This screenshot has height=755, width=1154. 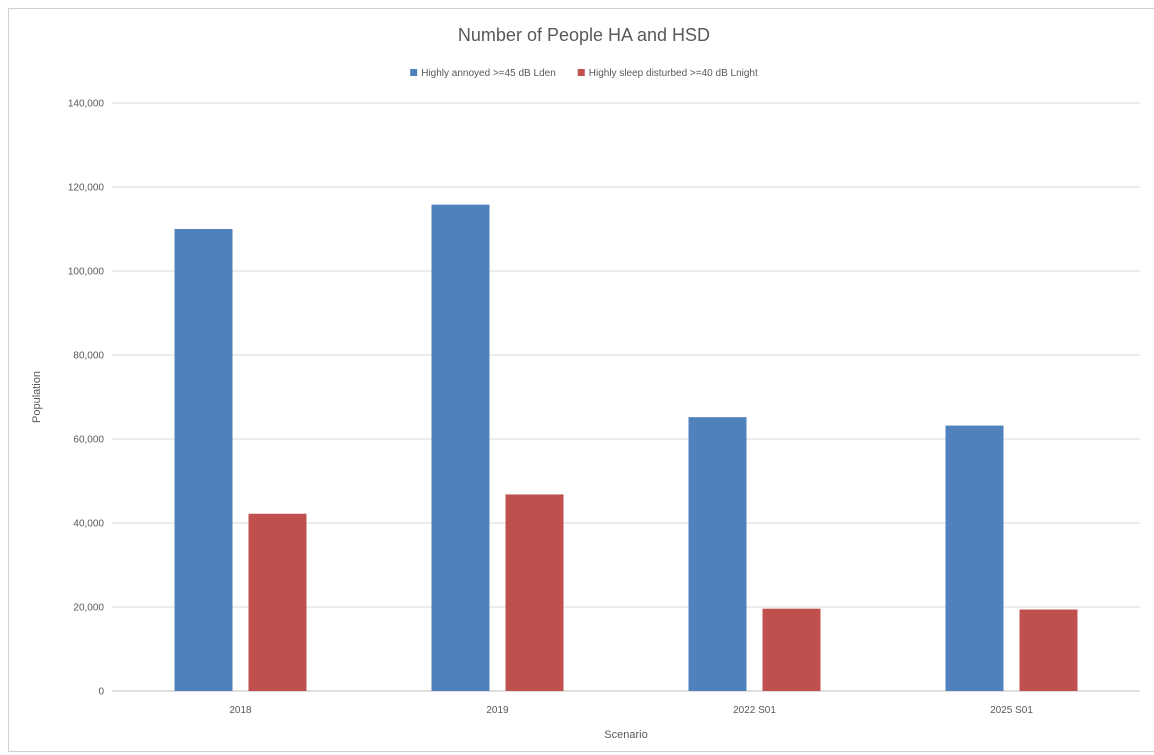 I want to click on y-tick-label: 100,000, so click(x=86, y=272).